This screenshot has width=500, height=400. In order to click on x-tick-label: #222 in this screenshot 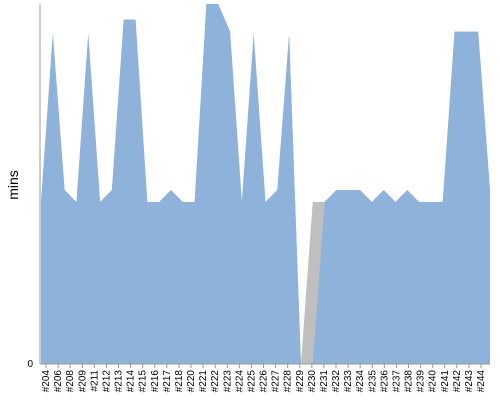, I will do `click(215, 381)`.